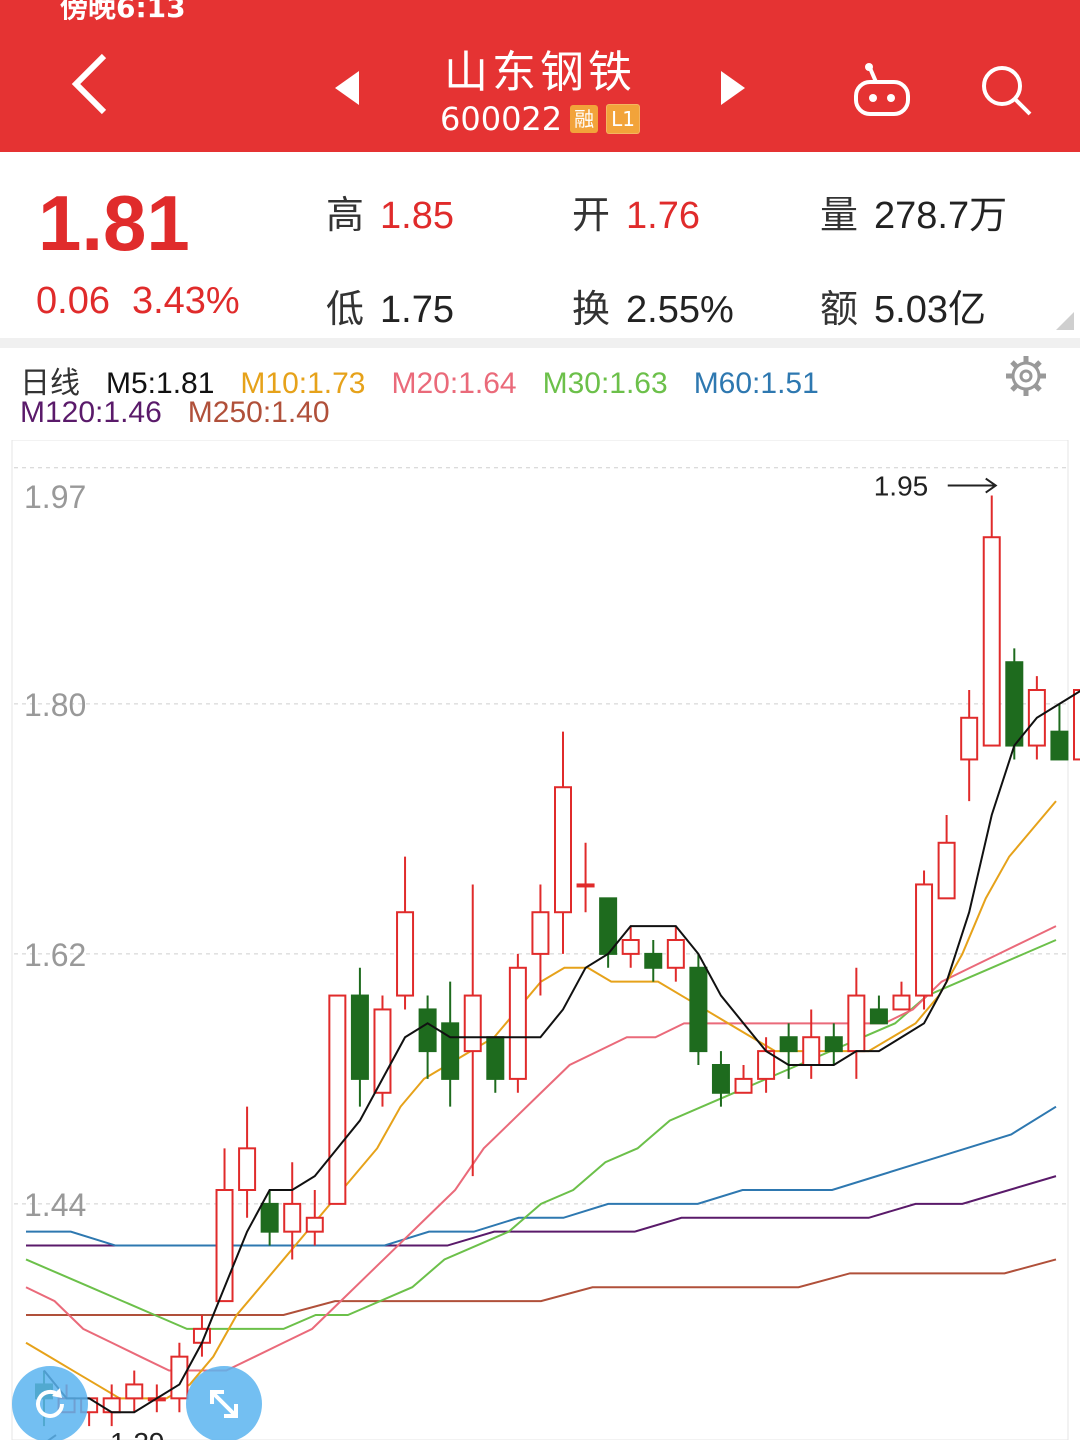 The height and width of the screenshot is (1440, 1080). What do you see at coordinates (591, 215) in the screenshot?
I see `open-label: 开` at bounding box center [591, 215].